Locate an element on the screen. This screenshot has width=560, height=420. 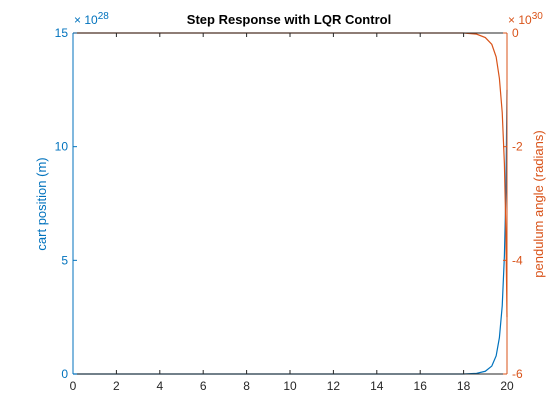
y-axis-left-exponent-base: × 10 is located at coordinates (86, 20).